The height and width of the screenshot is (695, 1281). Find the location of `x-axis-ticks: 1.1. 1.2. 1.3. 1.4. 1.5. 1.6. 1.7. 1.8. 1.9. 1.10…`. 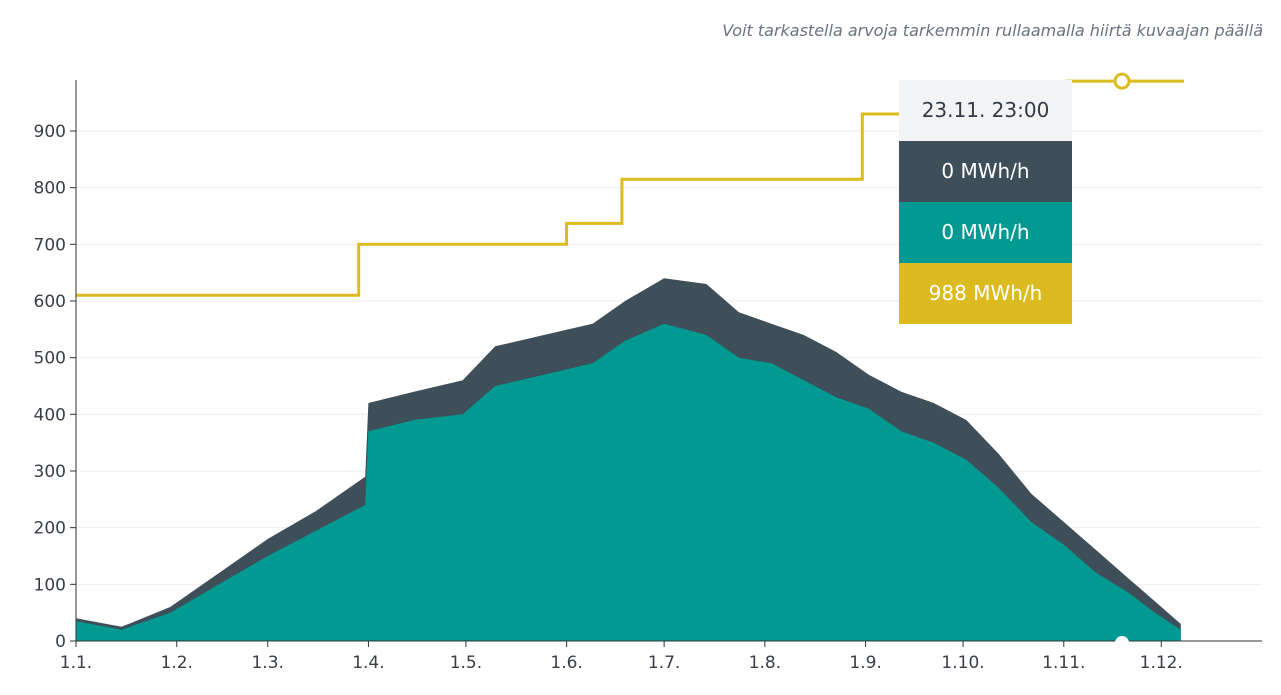

x-axis-ticks: 1.1. 1.2. 1.3. 1.4. 1.5. 1.6. 1.7. 1.8. 1.9. 1.10… is located at coordinates (621, 657).